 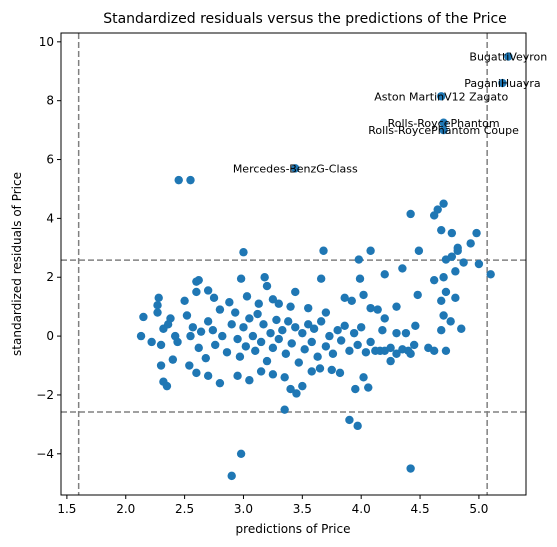 I want to click on point-annotation: Rolls-RoycePhantom, so click(x=444, y=123).